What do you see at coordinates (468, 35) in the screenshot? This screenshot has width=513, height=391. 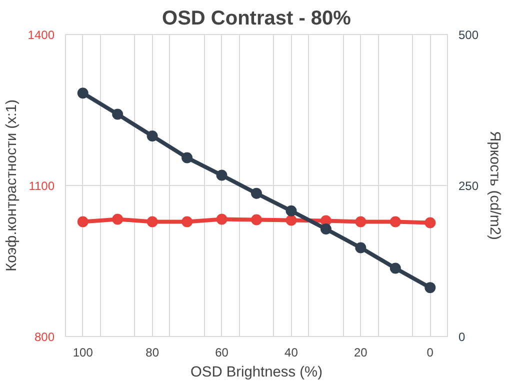 I see `y2-tick-label: 500` at bounding box center [468, 35].